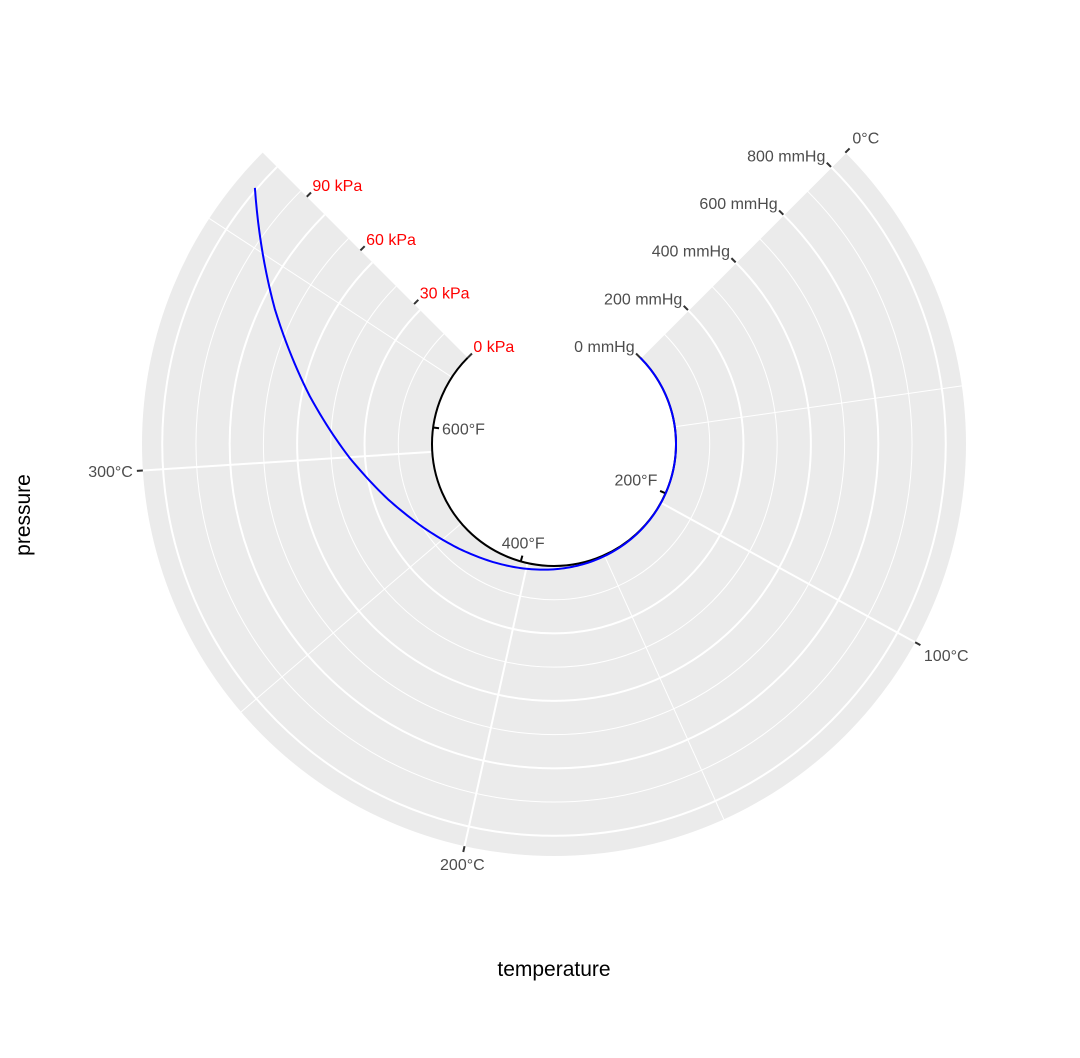  I want to click on secondary-theta-tick-label: 400°F, so click(523, 544).